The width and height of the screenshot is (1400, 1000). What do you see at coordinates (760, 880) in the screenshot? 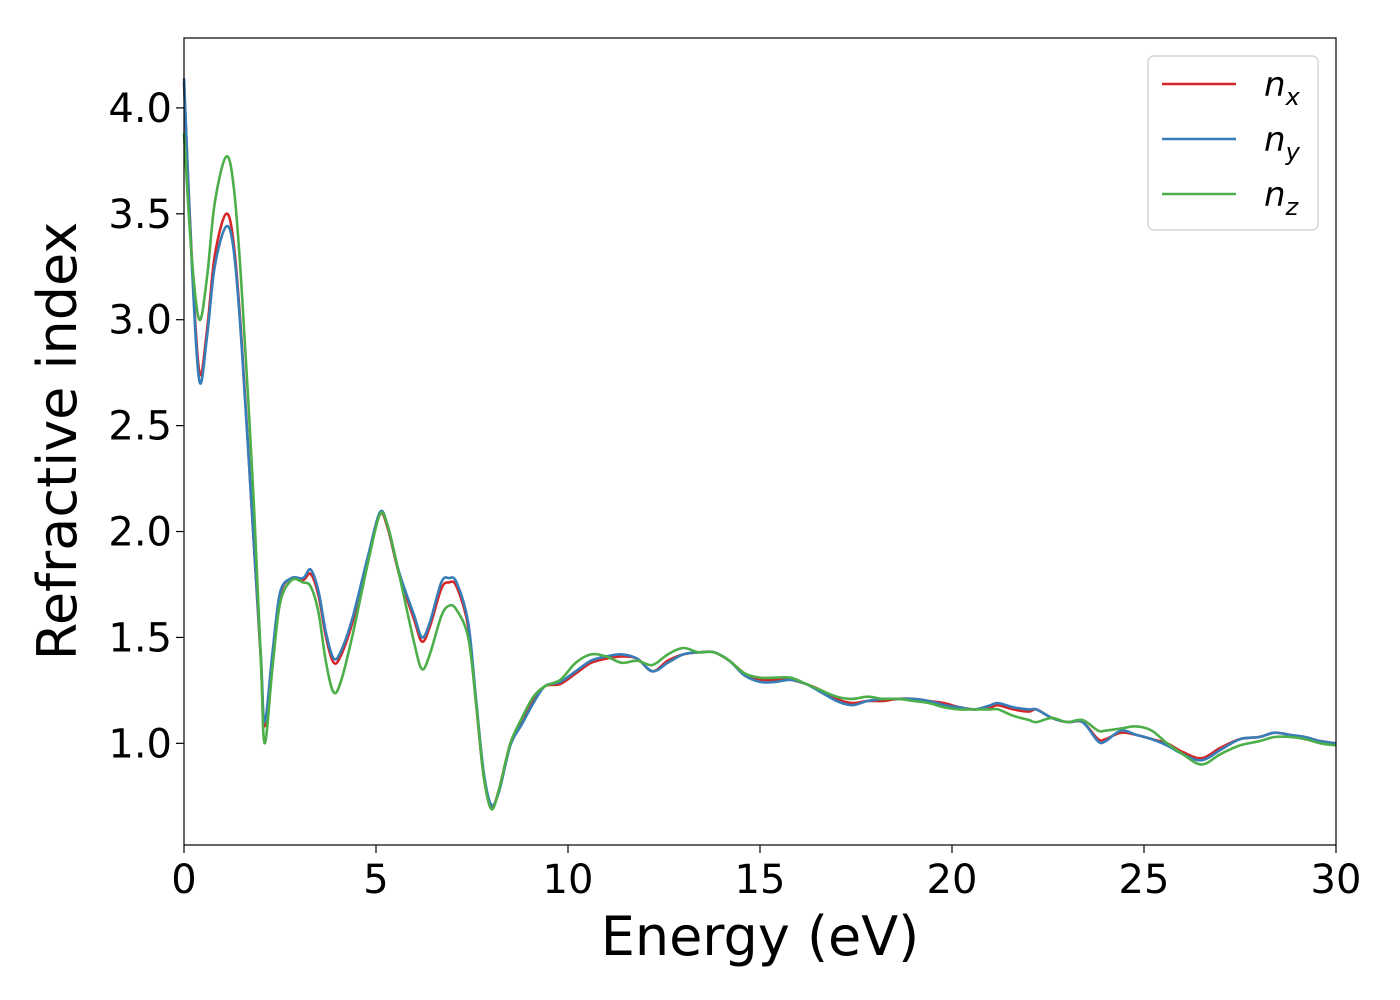
I see `x-tick-label: 15` at bounding box center [760, 880].